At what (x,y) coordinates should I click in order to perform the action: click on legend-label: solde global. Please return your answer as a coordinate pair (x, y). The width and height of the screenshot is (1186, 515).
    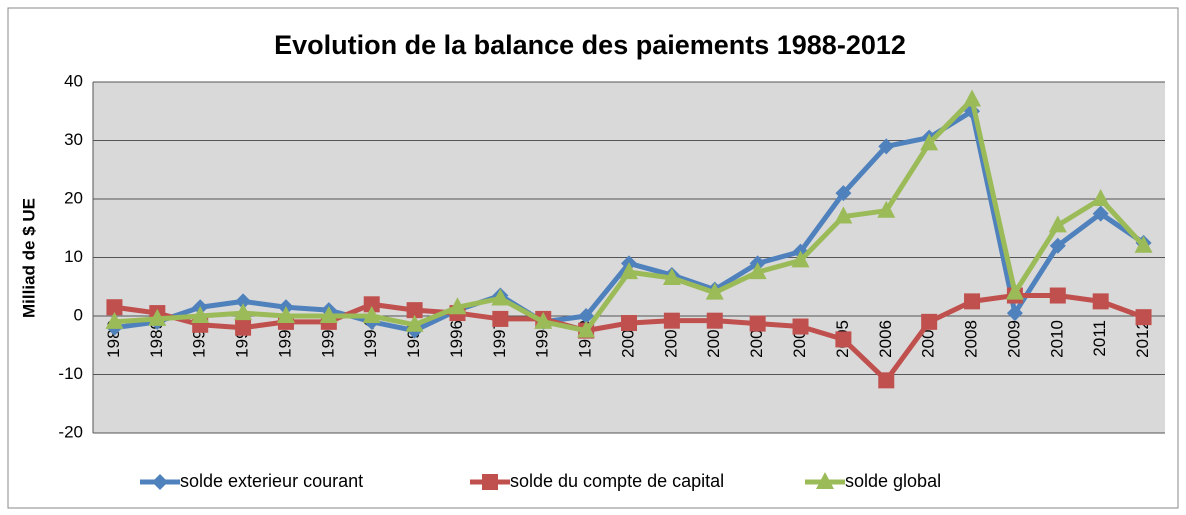
    Looking at the image, I should click on (893, 481).